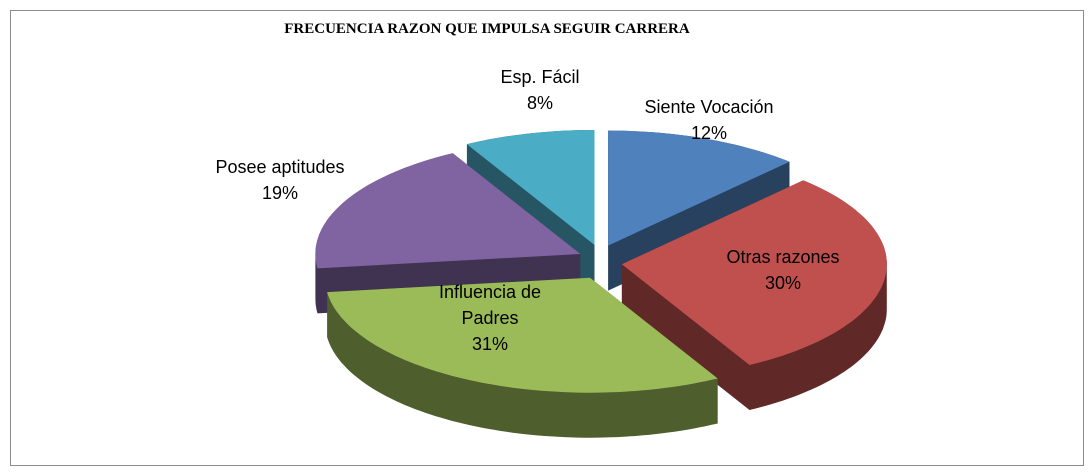 This screenshot has height=472, width=1089. I want to click on slice-value: 12%, so click(709, 133).